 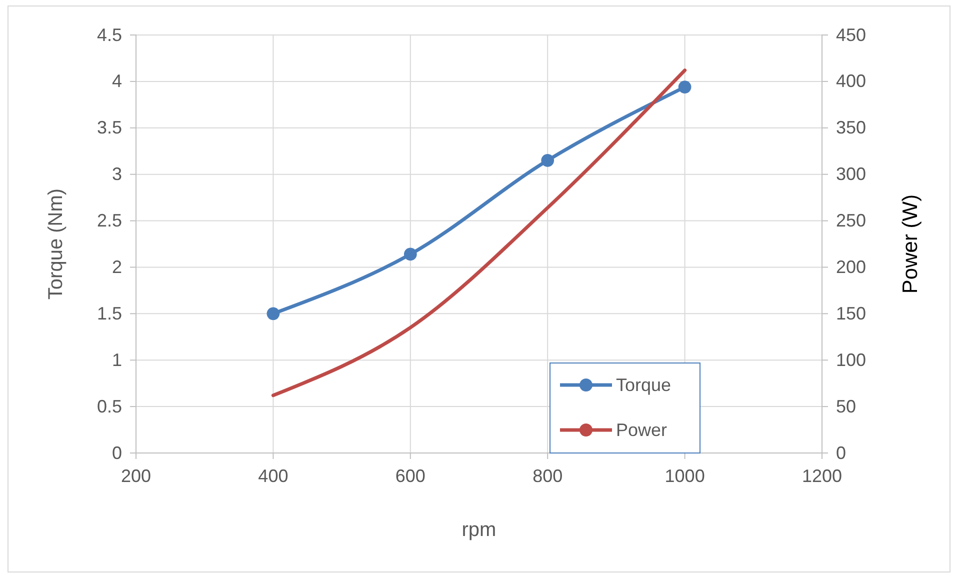 What do you see at coordinates (851, 313) in the screenshot?
I see `y2-tick-label: 150` at bounding box center [851, 313].